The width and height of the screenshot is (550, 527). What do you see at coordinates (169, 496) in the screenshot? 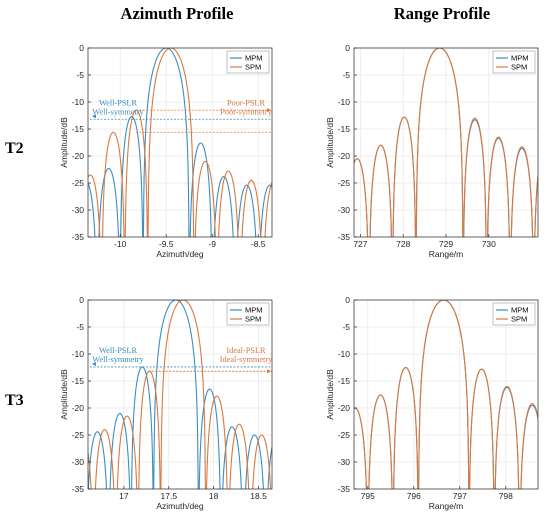
I see `x-tick-label: 17.5` at bounding box center [169, 496].